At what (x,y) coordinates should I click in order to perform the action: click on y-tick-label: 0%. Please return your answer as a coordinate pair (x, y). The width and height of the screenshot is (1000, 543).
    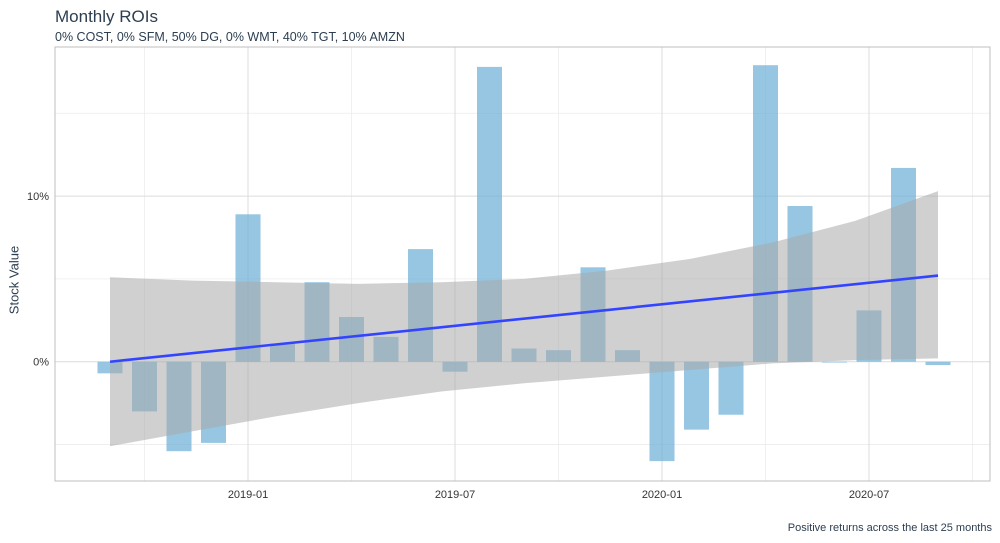
    Looking at the image, I should click on (41, 363).